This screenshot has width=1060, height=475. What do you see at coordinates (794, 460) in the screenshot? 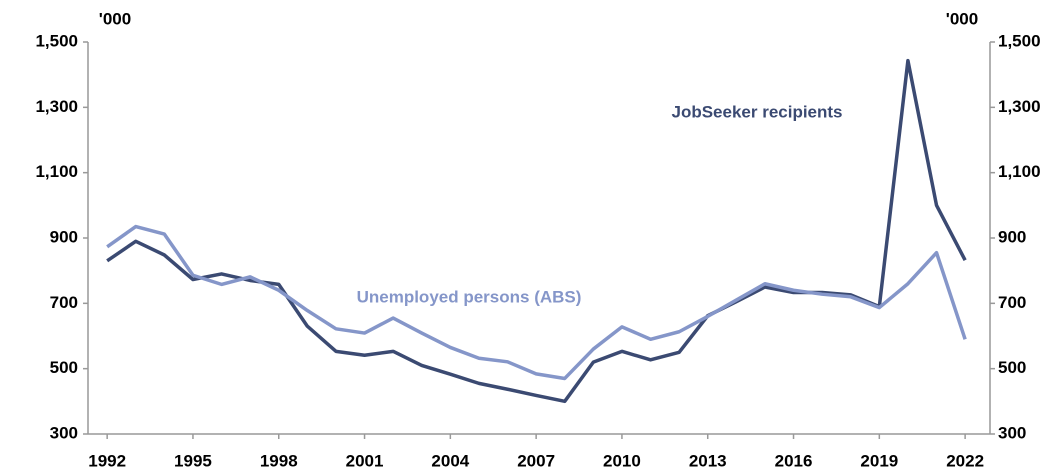
I see `x-tick-label: 2016` at bounding box center [794, 460].